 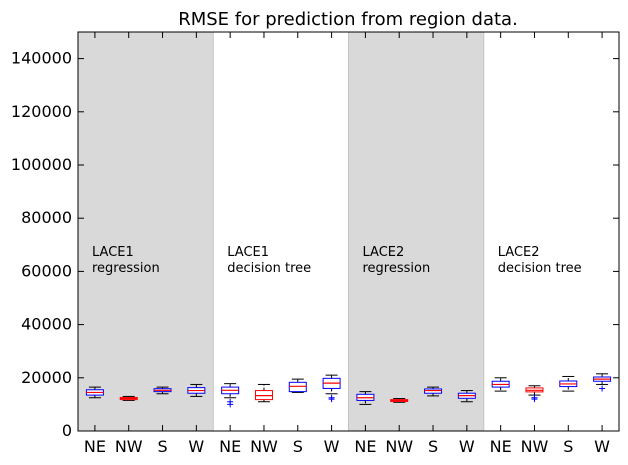 I want to click on y-tick-label: 100000, so click(x=41, y=164).